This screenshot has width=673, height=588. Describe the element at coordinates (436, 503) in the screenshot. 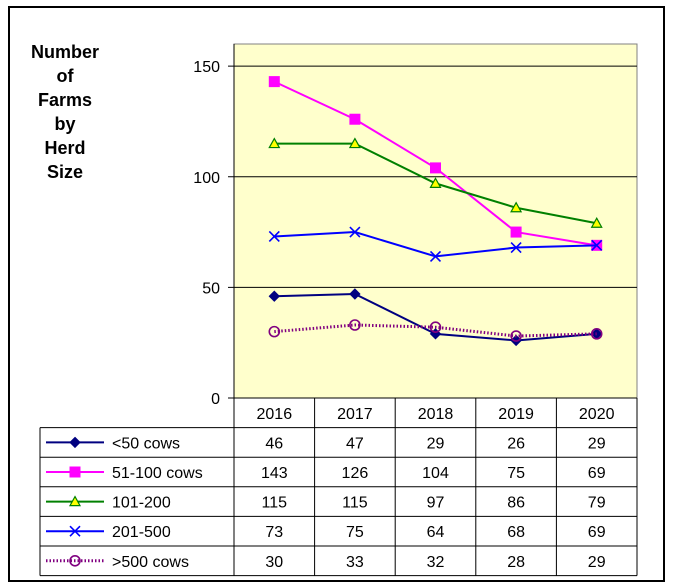

I see `data-table-value: 97` at that location.